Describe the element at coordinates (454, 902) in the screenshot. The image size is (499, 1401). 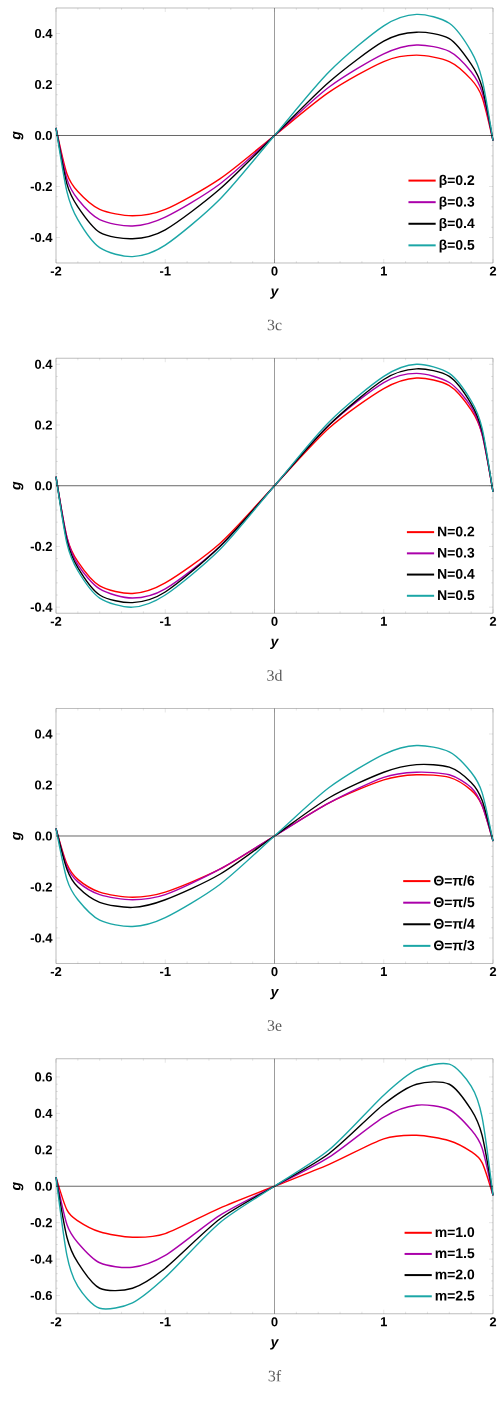
I see `legend-label: Θ=π/5` at that location.